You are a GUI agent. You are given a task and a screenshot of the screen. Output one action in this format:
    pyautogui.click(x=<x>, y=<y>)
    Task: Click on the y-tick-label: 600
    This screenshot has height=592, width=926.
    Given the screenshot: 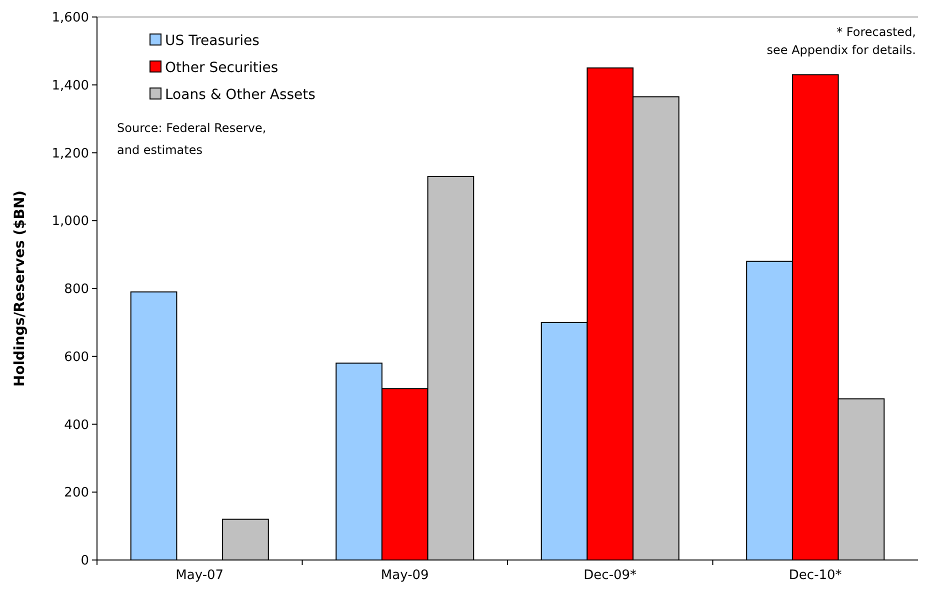 What is the action you would take?
    pyautogui.click(x=76, y=357)
    